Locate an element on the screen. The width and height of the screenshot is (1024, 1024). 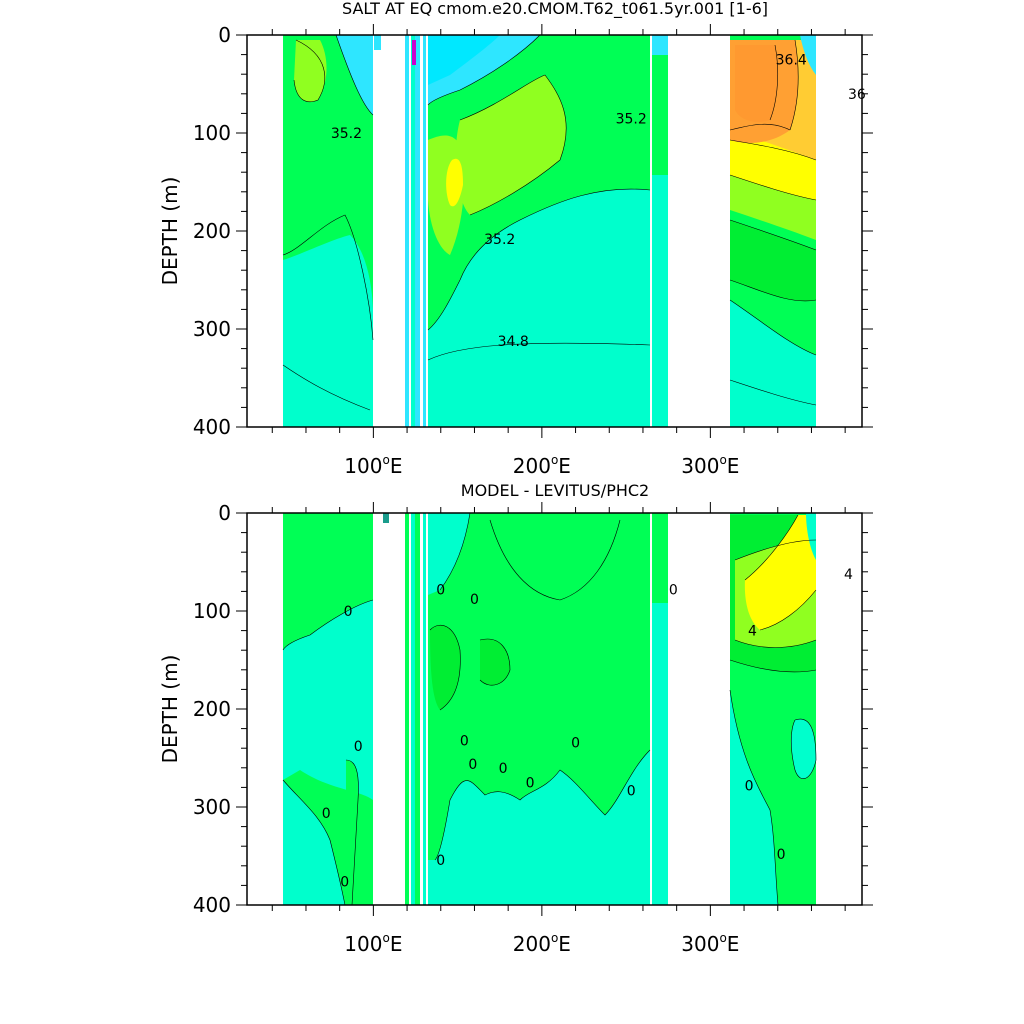
bottom-pacific-cyan-top is located at coordinates (449, 554).